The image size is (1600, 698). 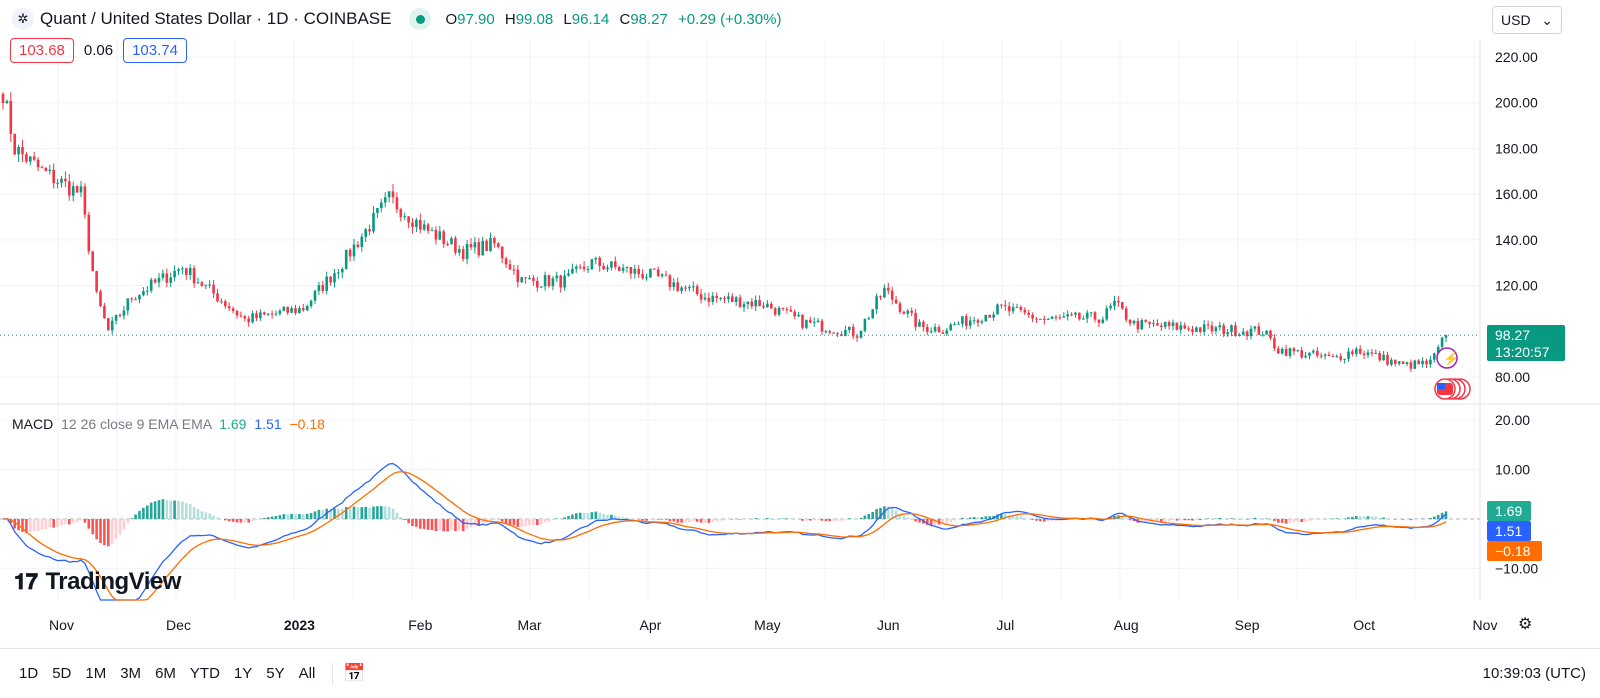 I want to click on range-1y: 1Y, so click(x=243, y=673).